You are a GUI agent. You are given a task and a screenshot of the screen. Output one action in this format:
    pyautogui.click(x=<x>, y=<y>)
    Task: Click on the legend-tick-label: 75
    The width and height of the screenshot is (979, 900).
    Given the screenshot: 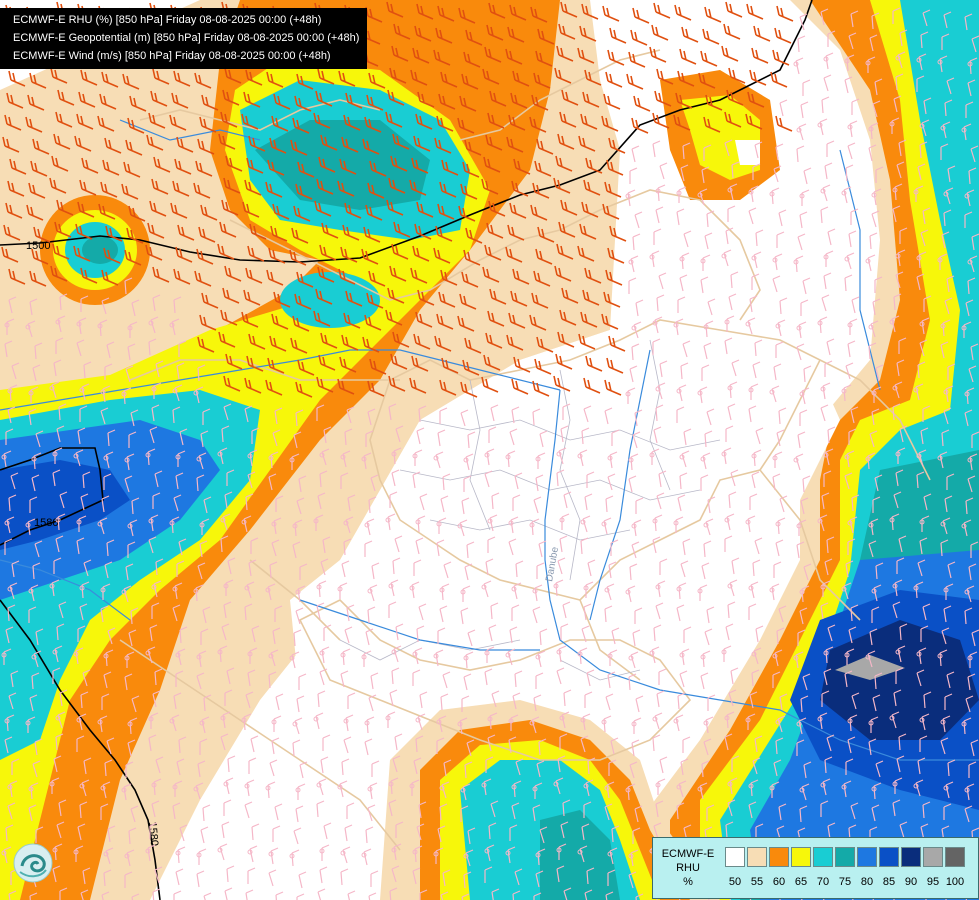 What is the action you would take?
    pyautogui.click(x=845, y=882)
    